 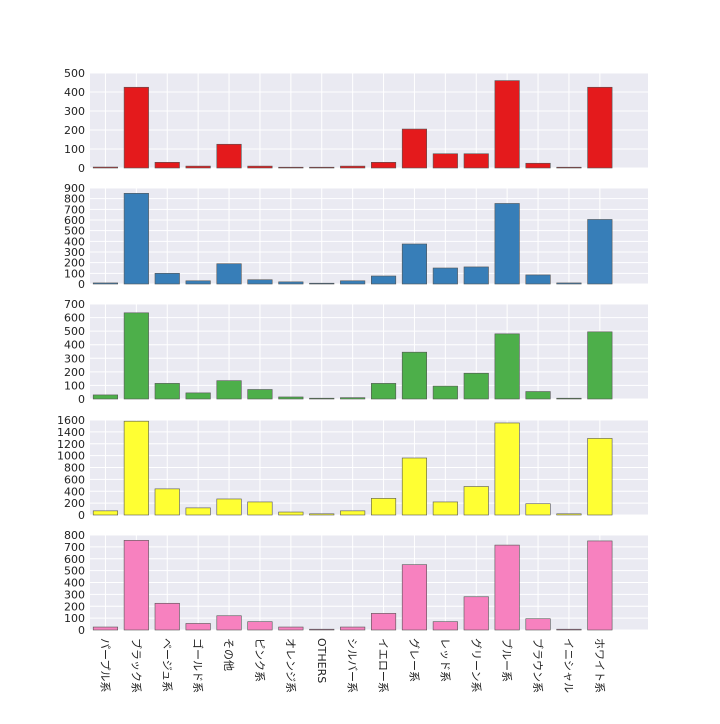 What do you see at coordinates (74, 188) in the screenshot?
I see `y-tick-label: 900` at bounding box center [74, 188].